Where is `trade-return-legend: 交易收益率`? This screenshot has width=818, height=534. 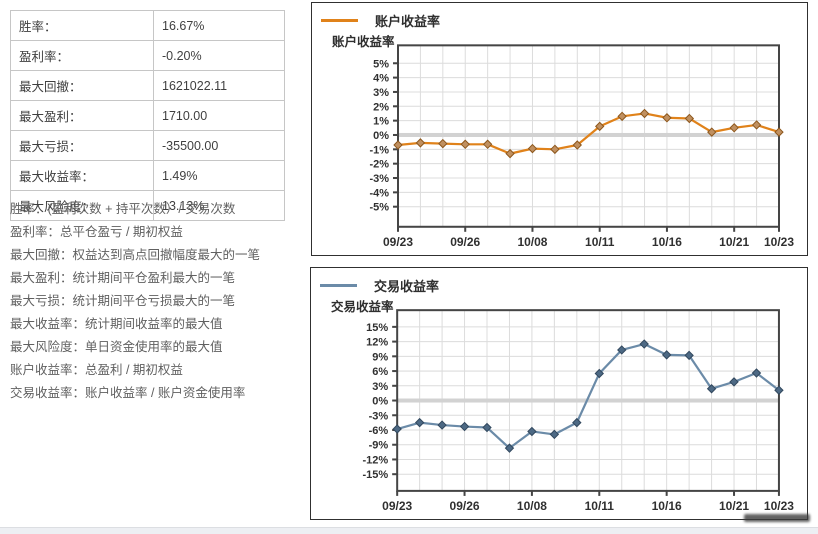 trade-return-legend: 交易收益率 is located at coordinates (380, 285).